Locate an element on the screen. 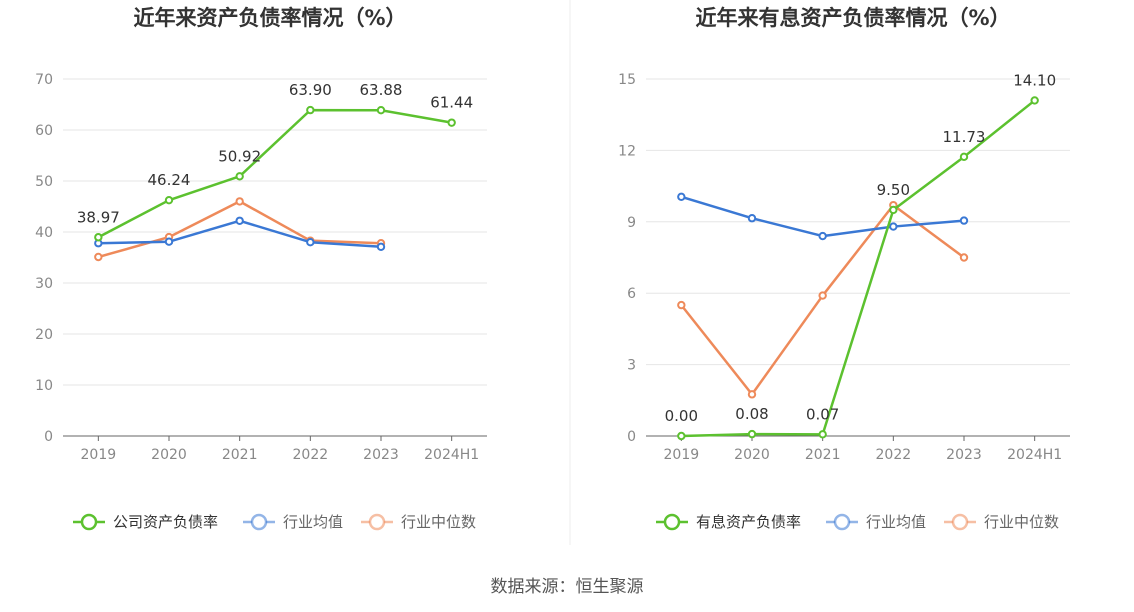 The image size is (1134, 612). legend-label: 有息资产负债率 is located at coordinates (748, 522).